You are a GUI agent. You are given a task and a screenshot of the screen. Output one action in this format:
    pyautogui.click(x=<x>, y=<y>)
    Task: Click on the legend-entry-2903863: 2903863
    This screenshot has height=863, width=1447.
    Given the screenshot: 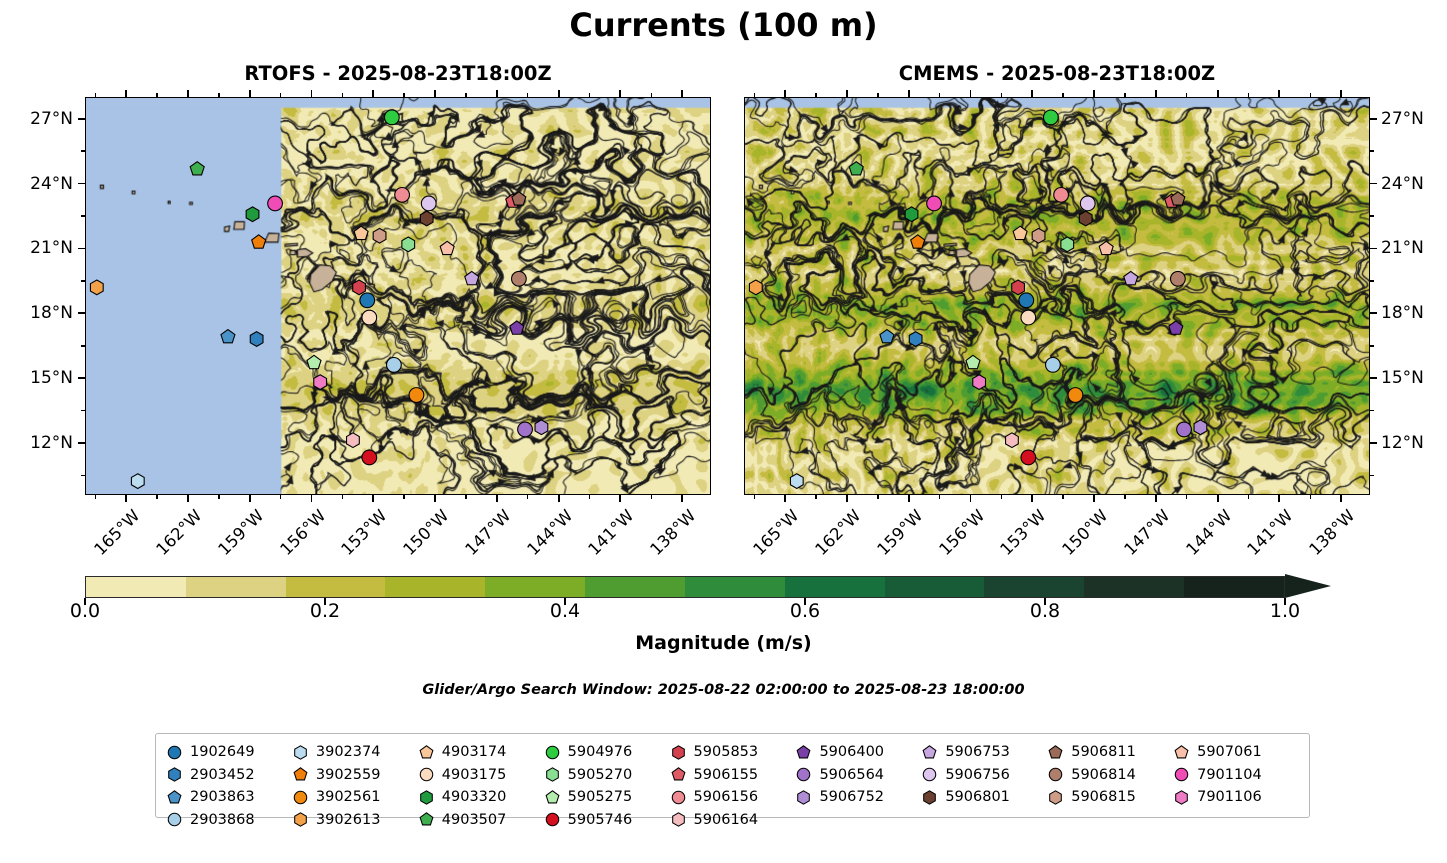 What is the action you would take?
    pyautogui.click(x=229, y=797)
    